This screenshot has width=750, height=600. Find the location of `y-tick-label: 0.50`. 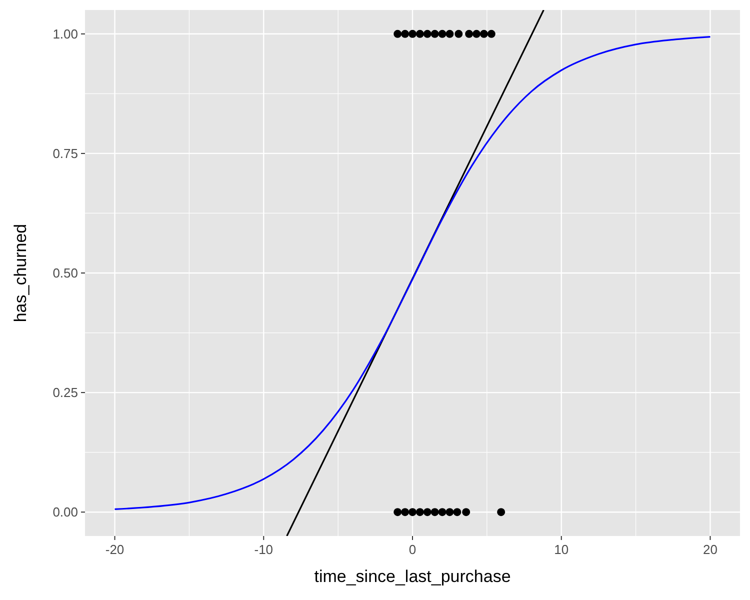

y-tick-label: 0.50 is located at coordinates (65, 273).